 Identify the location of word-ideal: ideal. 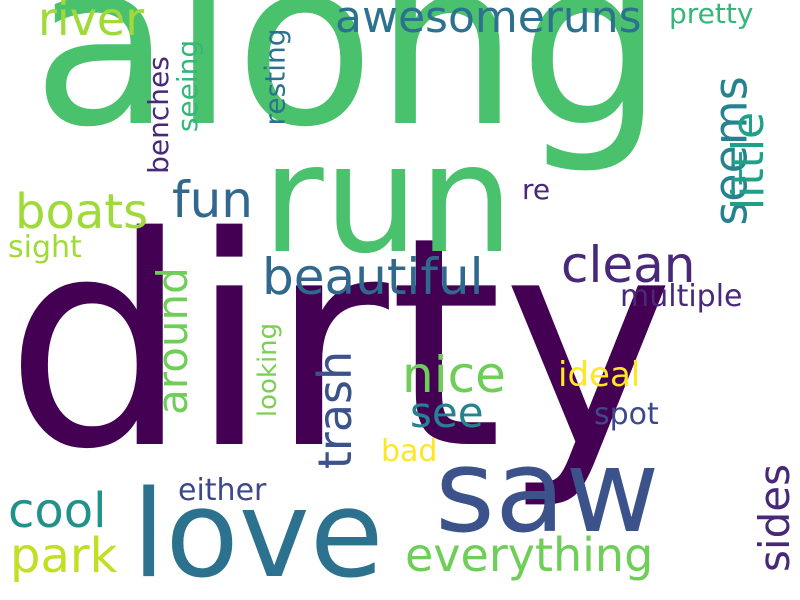
(599, 375).